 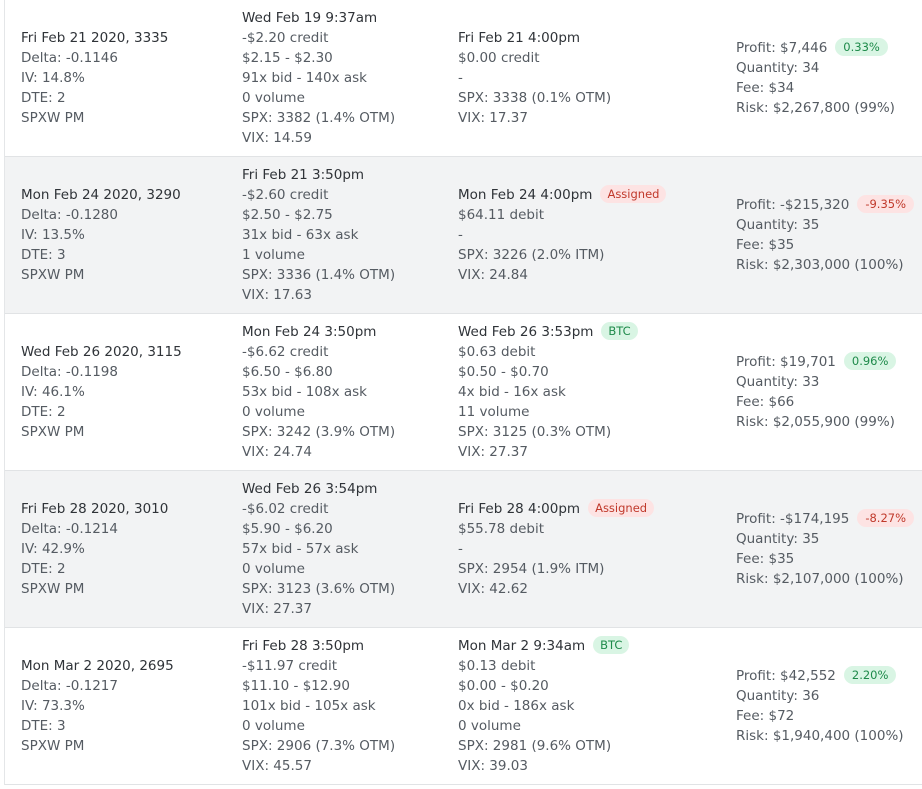 I want to click on close-time-text: Mon Feb 24 4:00pm, so click(x=525, y=195).